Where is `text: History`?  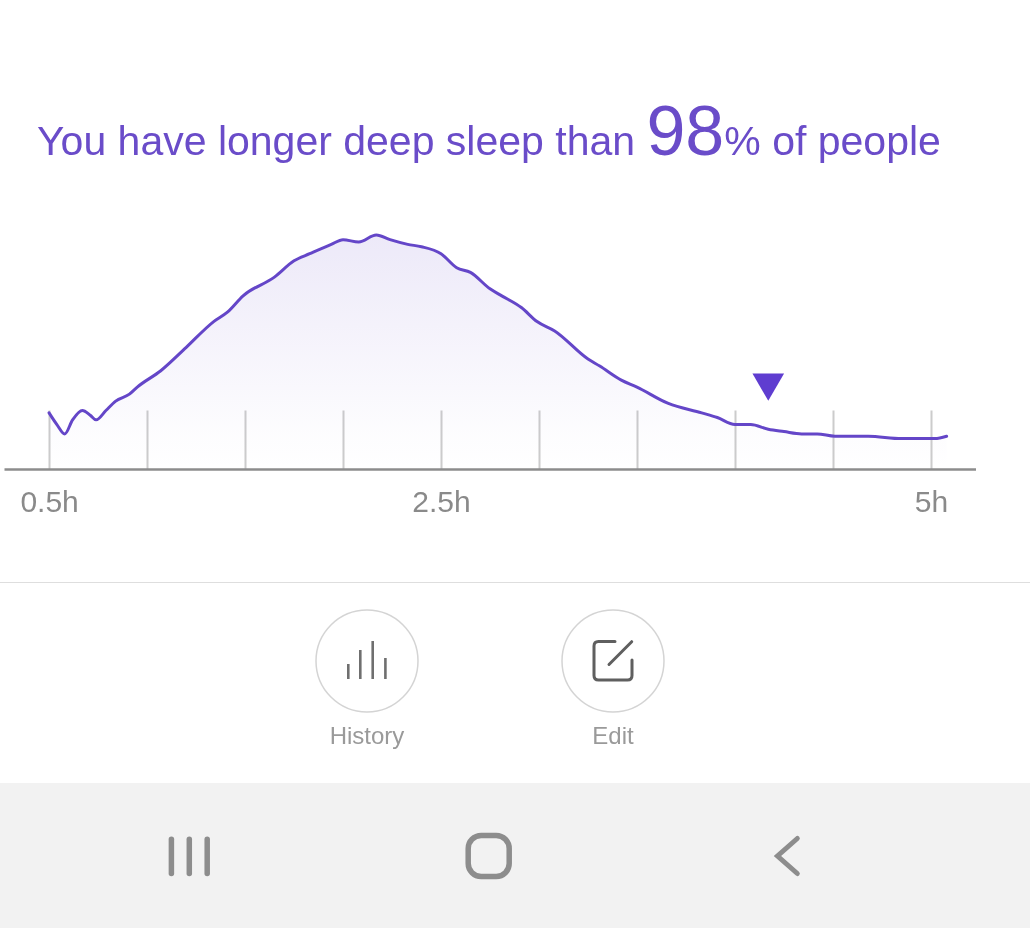 text: History is located at coordinates (367, 735).